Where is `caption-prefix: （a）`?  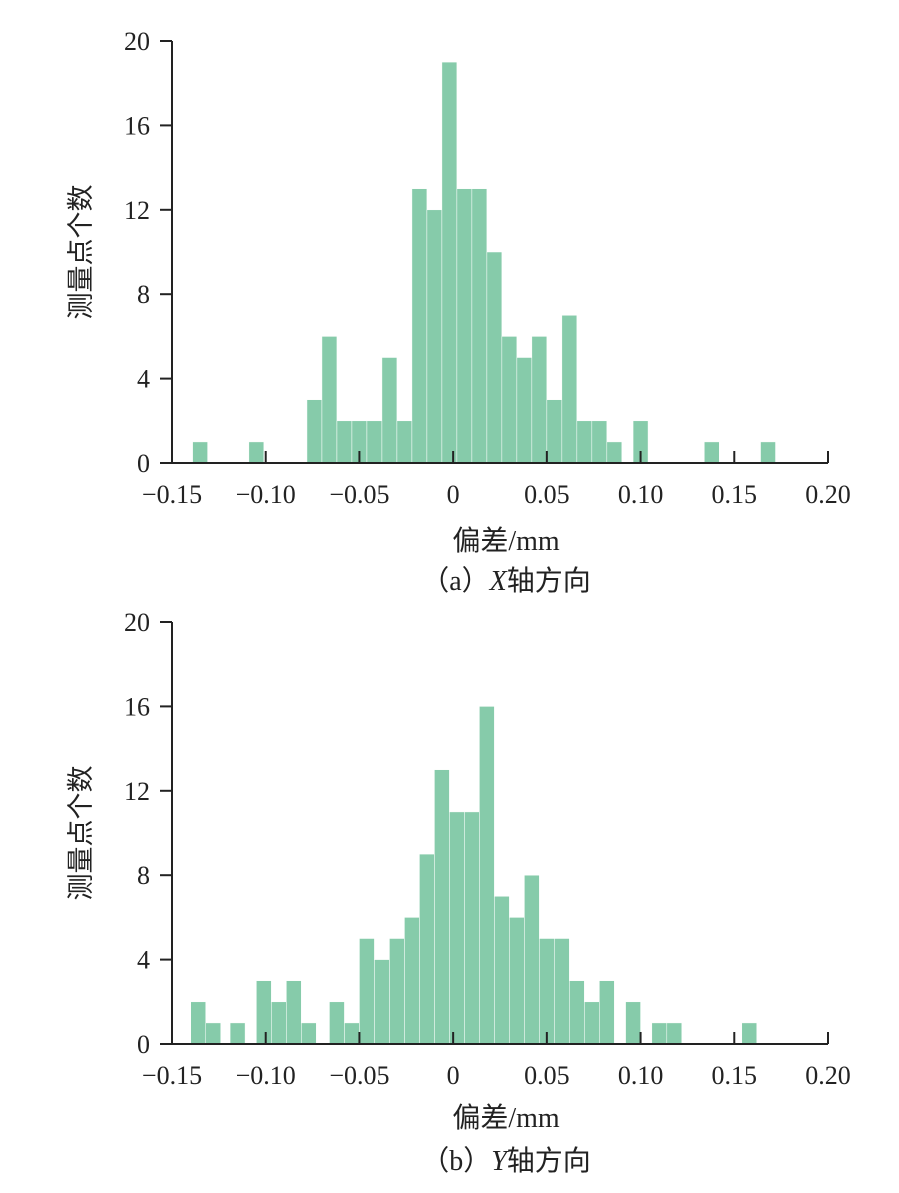
caption-prefix: （a） is located at coordinates (455, 581).